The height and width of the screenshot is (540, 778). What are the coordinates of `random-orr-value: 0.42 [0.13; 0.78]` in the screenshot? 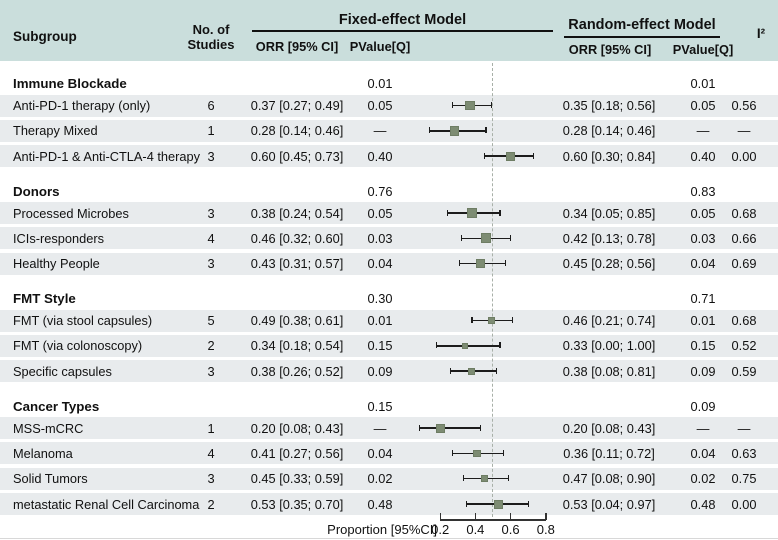 It's located at (609, 238).